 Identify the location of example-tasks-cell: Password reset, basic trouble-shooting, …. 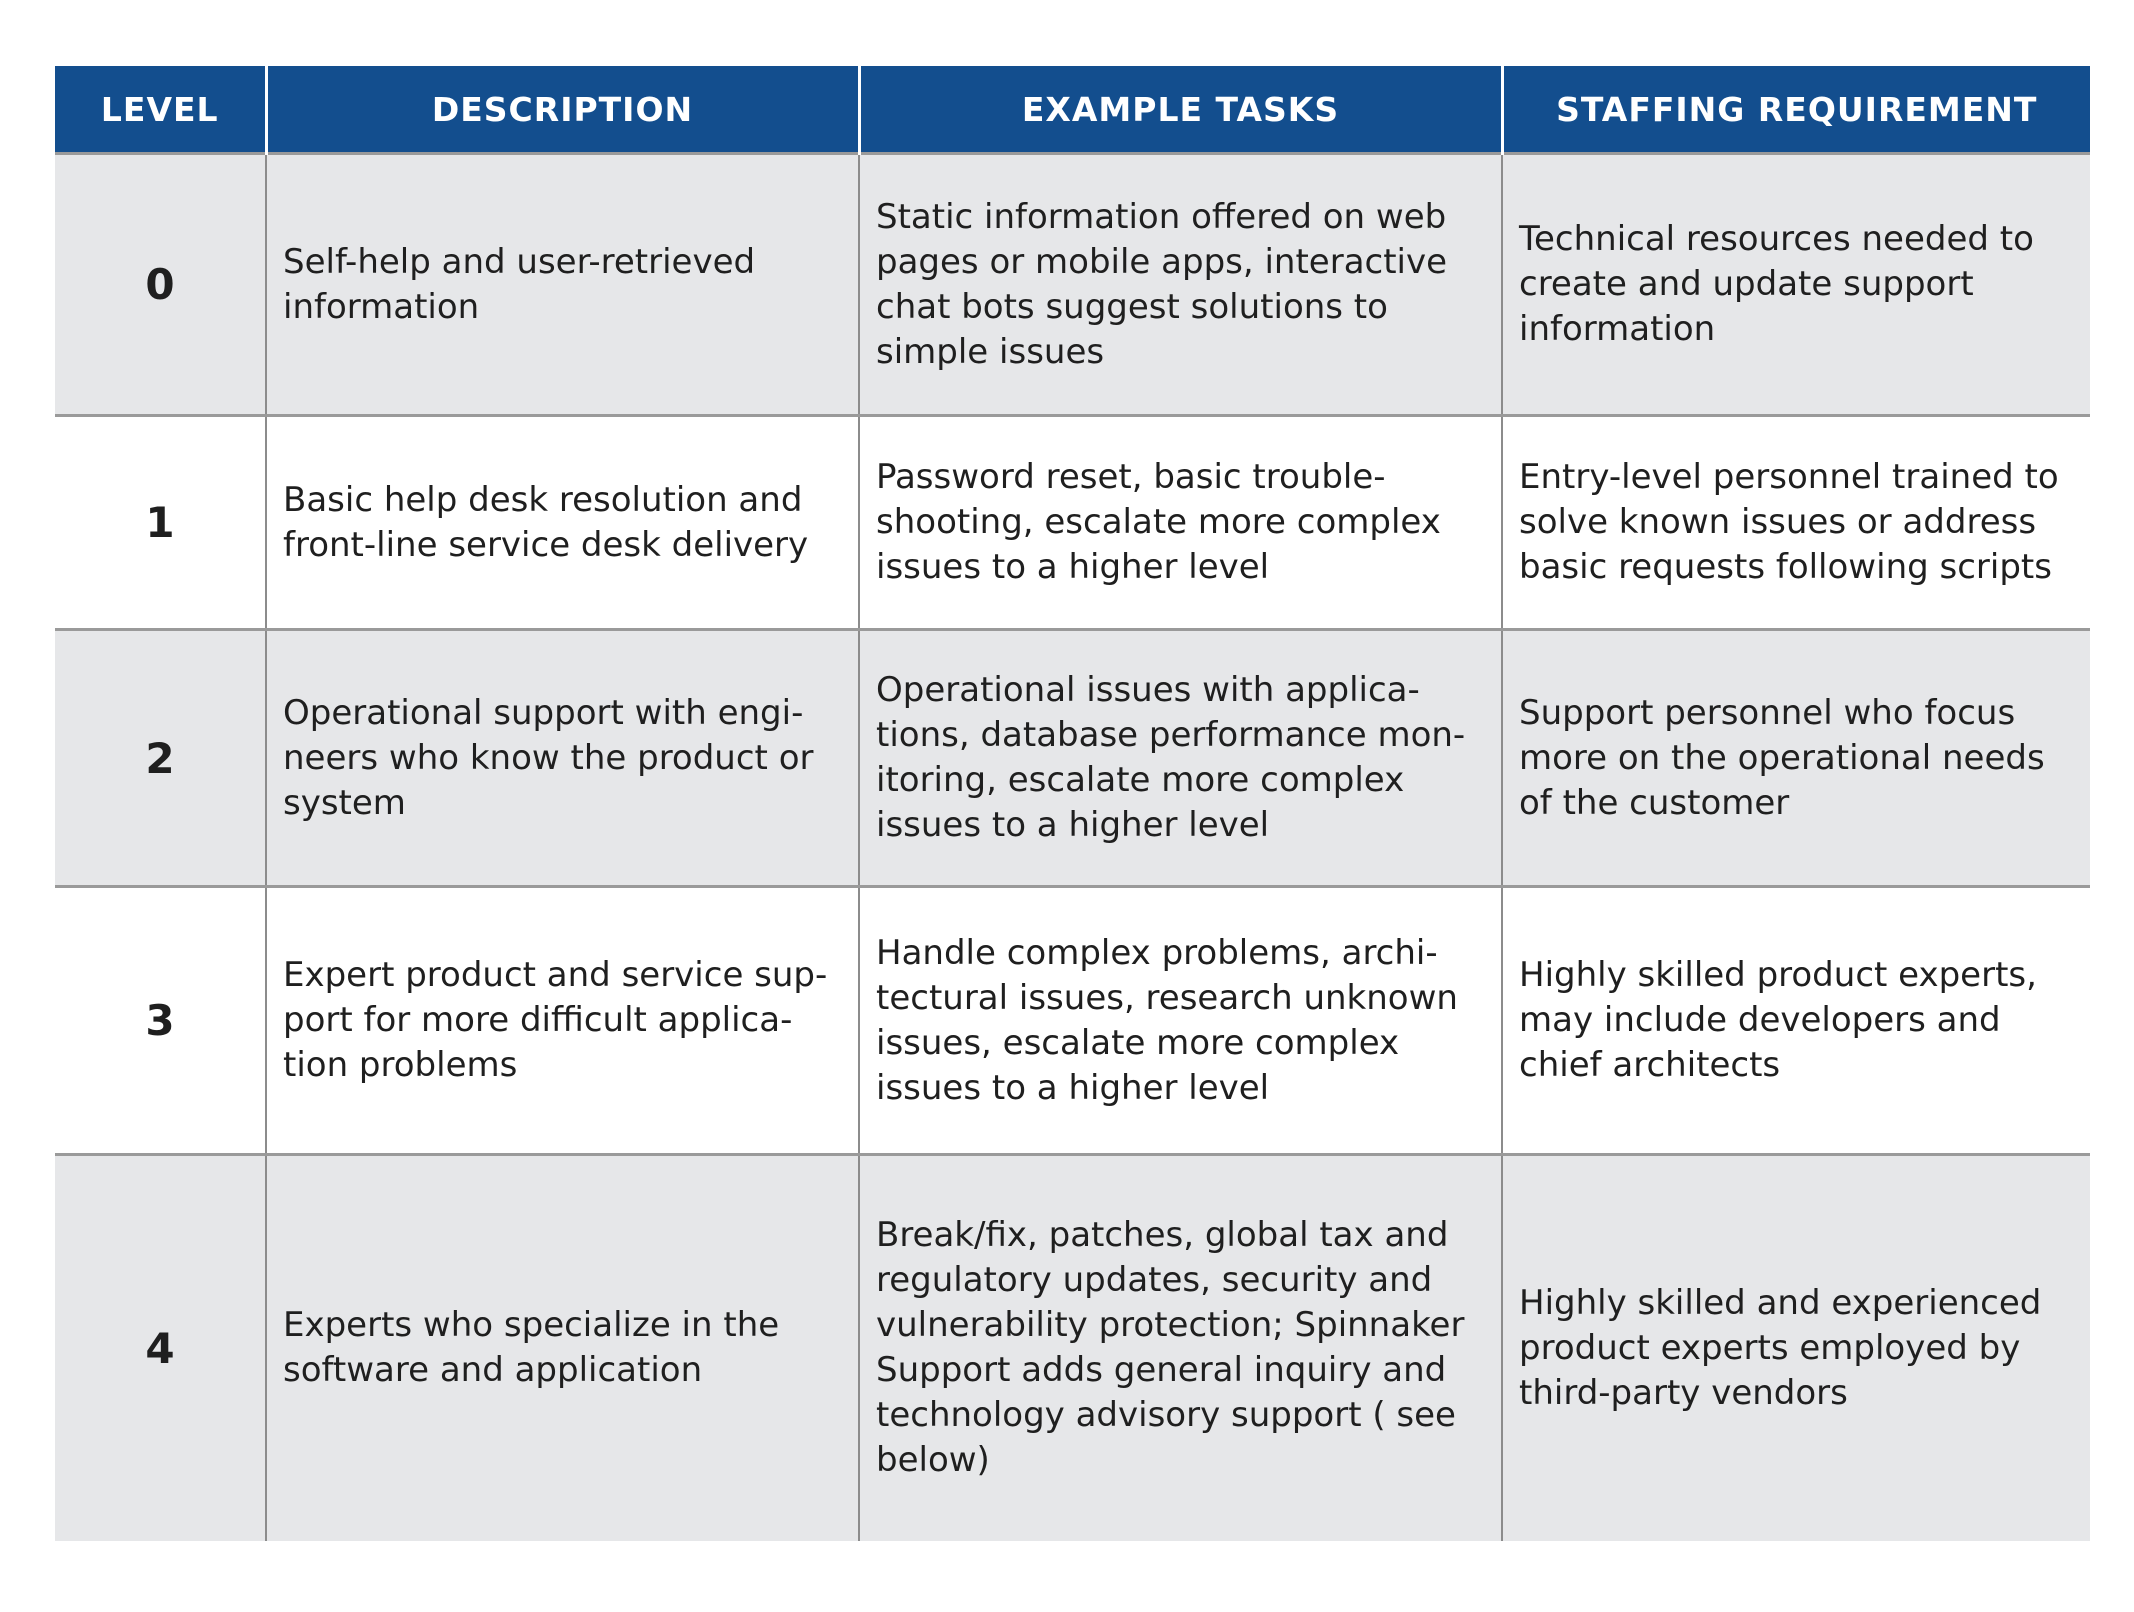
(1180, 522).